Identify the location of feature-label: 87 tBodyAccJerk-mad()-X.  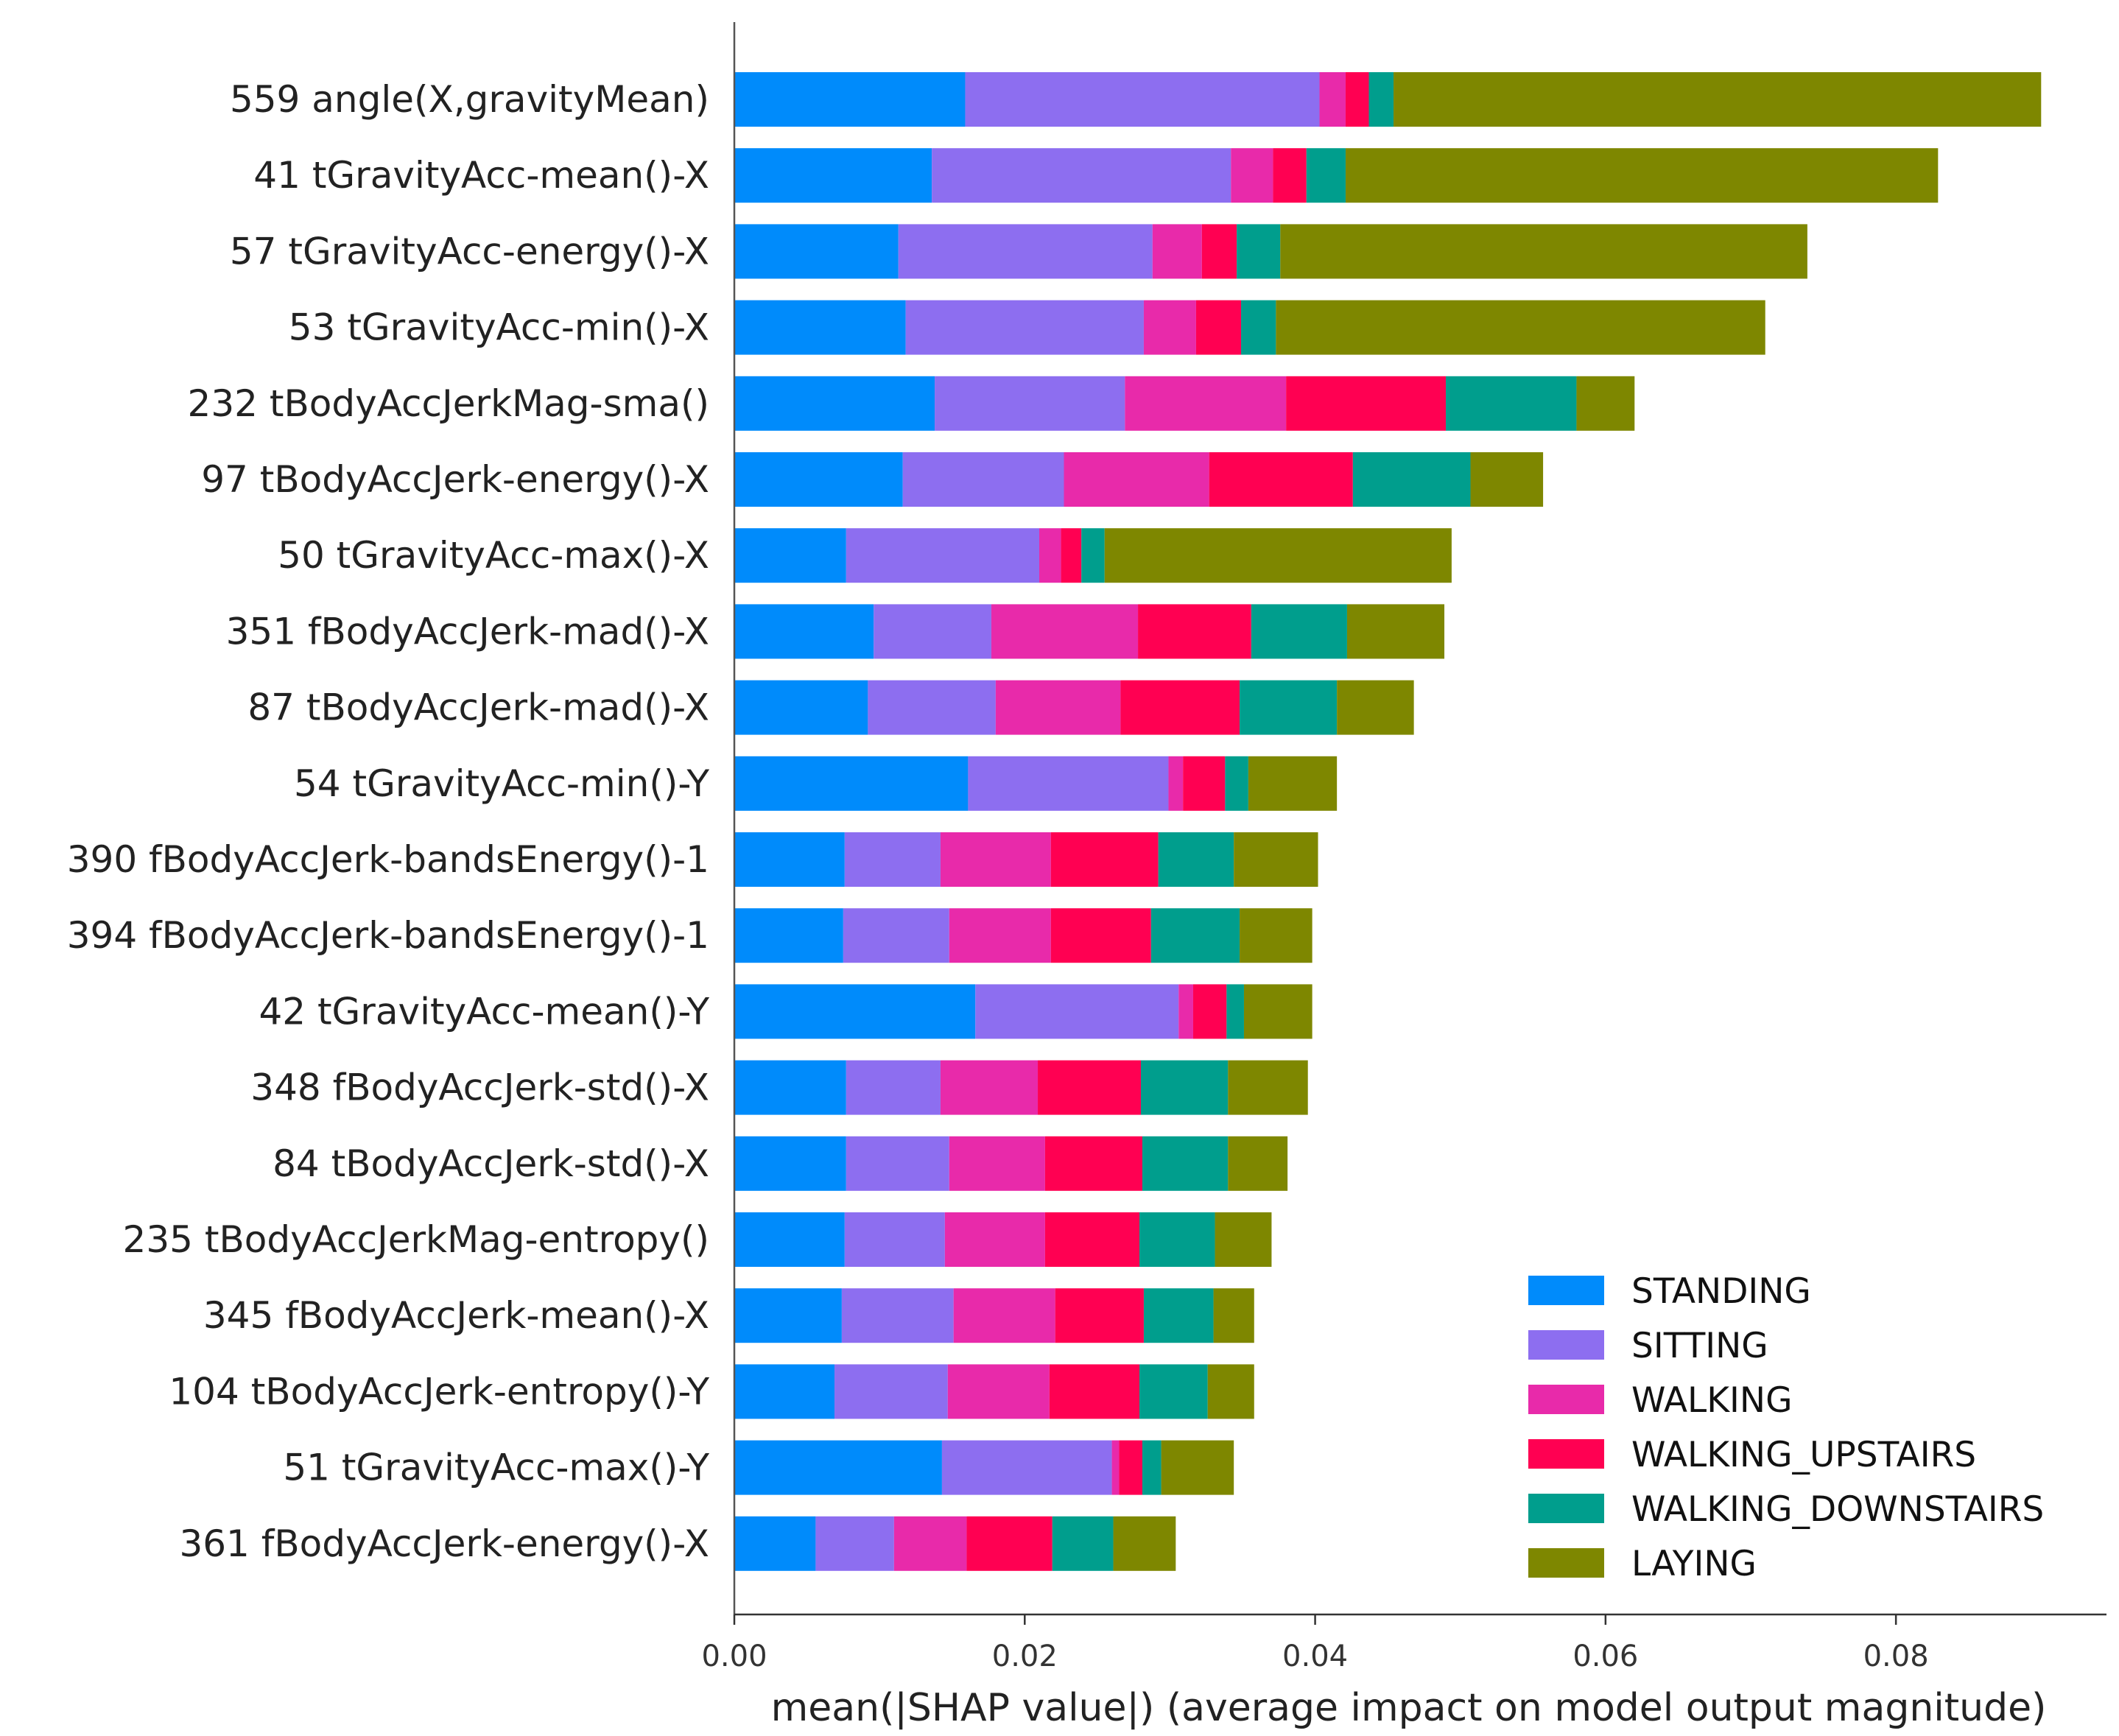
(478, 707).